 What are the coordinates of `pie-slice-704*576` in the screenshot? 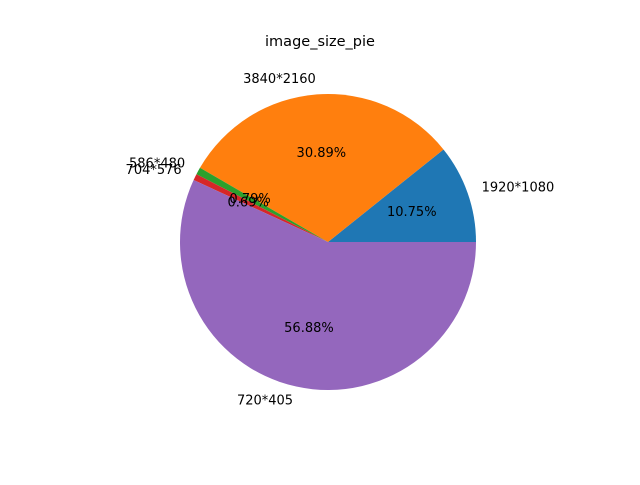 It's located at (260, 208).